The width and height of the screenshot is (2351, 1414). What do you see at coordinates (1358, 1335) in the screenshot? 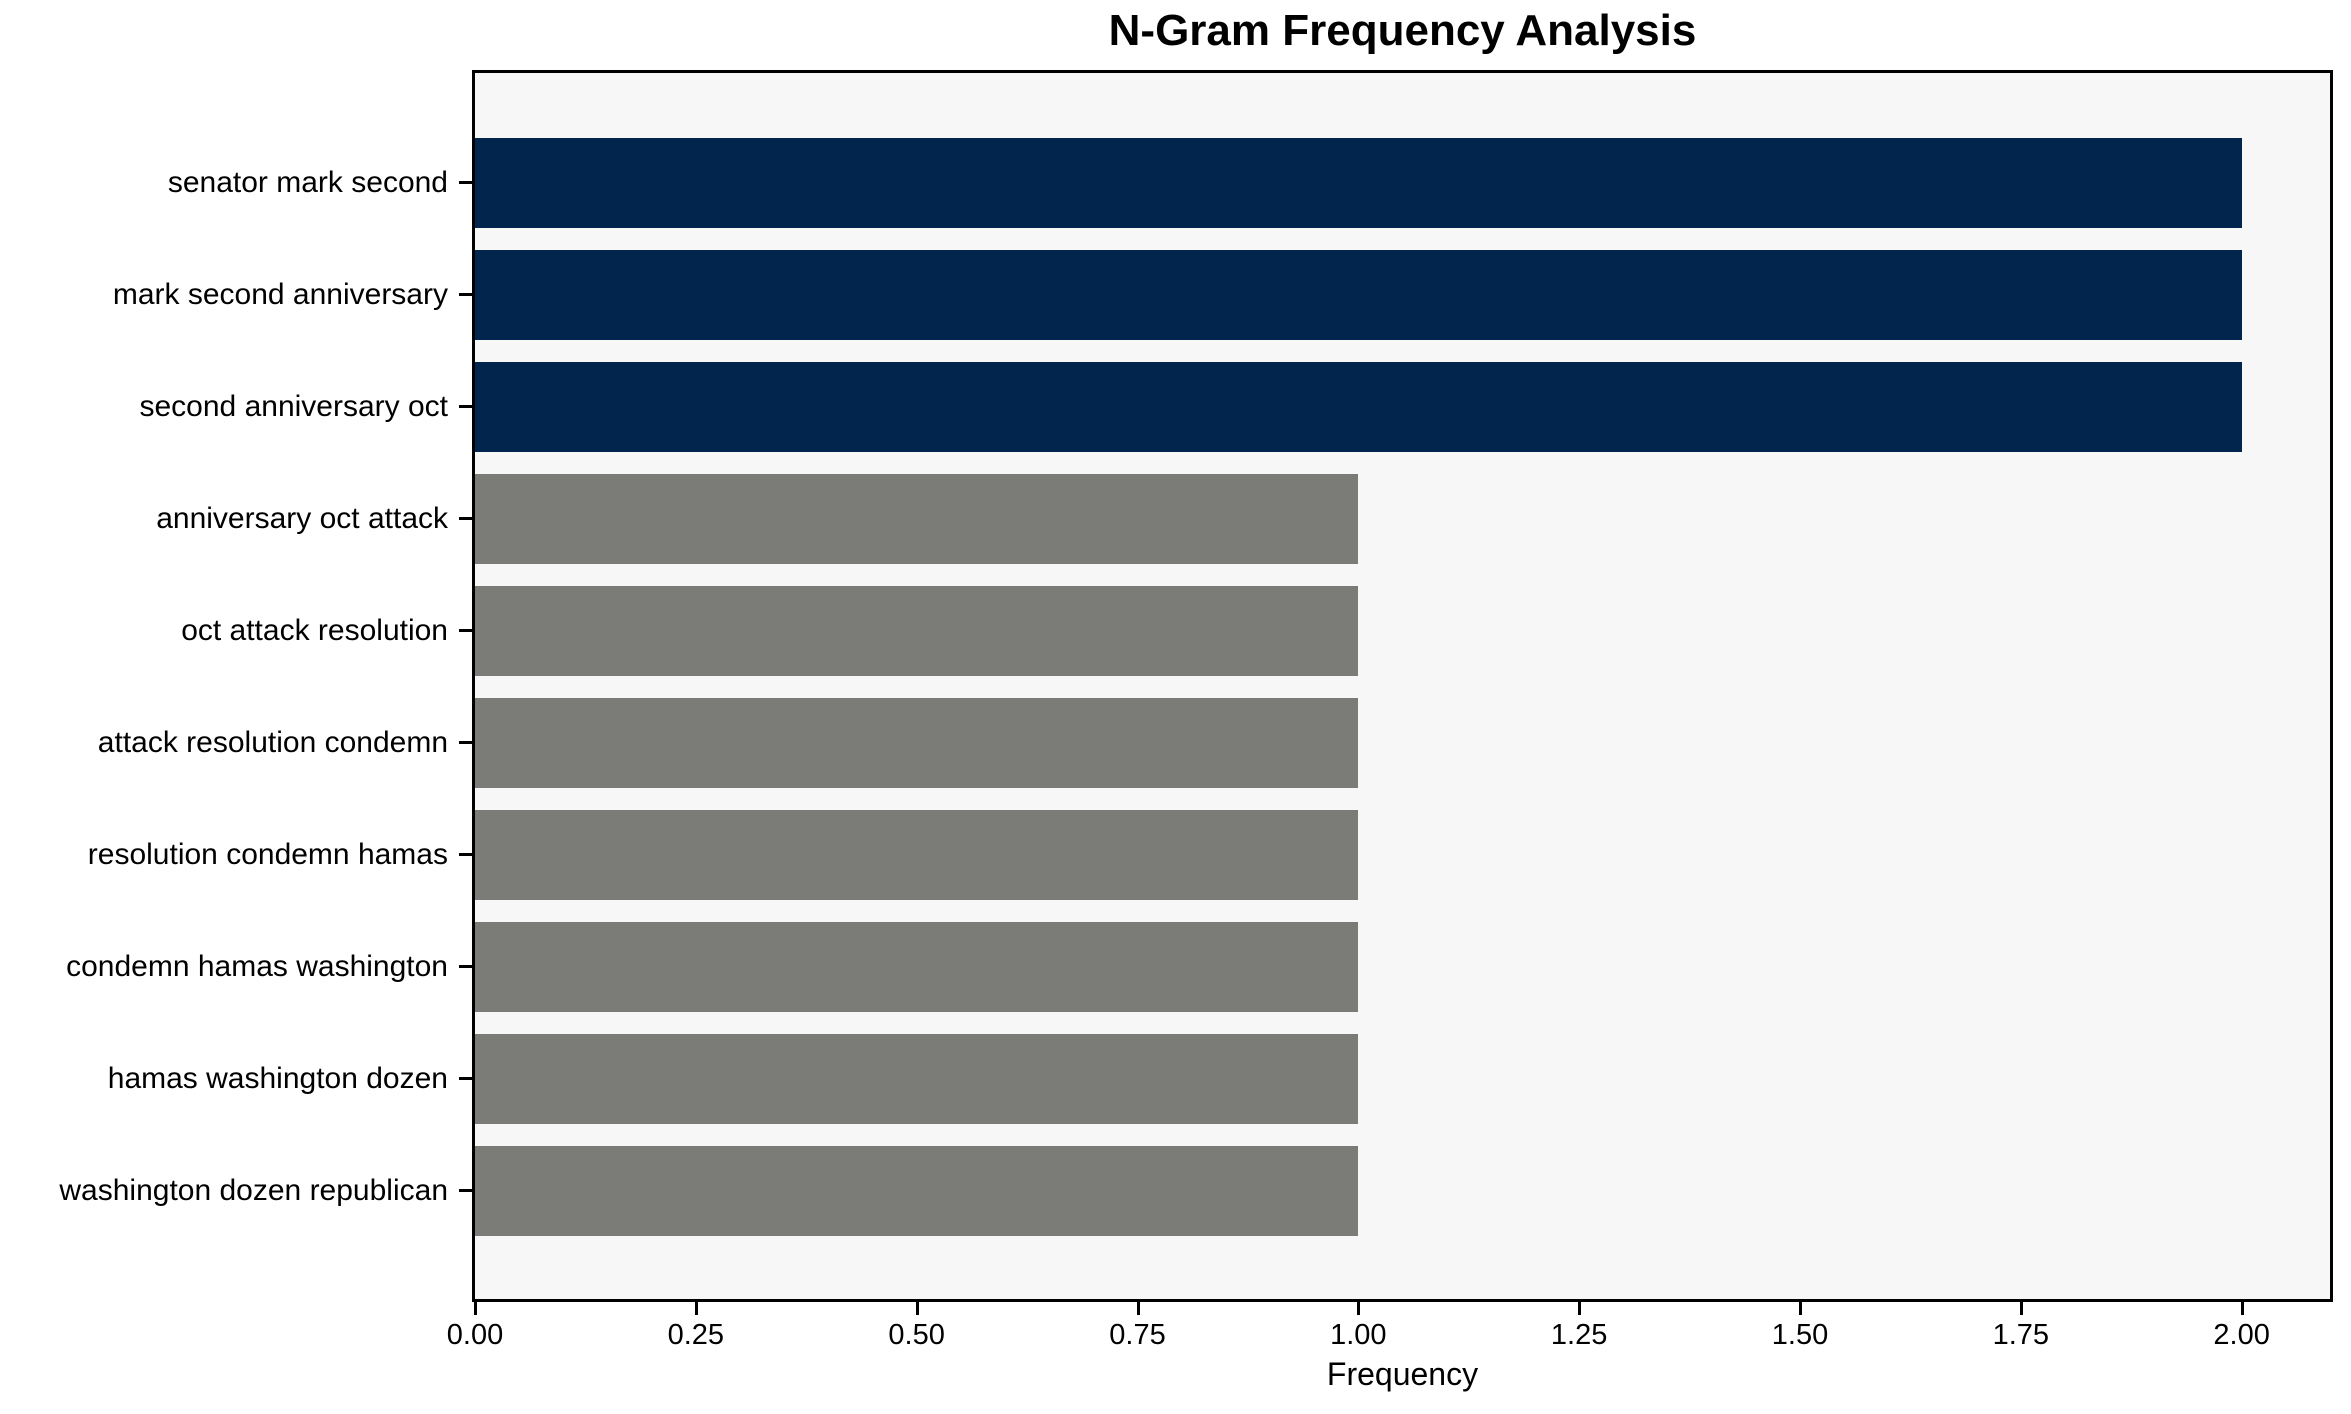
I see `x-tick-label: 1.00` at bounding box center [1358, 1335].